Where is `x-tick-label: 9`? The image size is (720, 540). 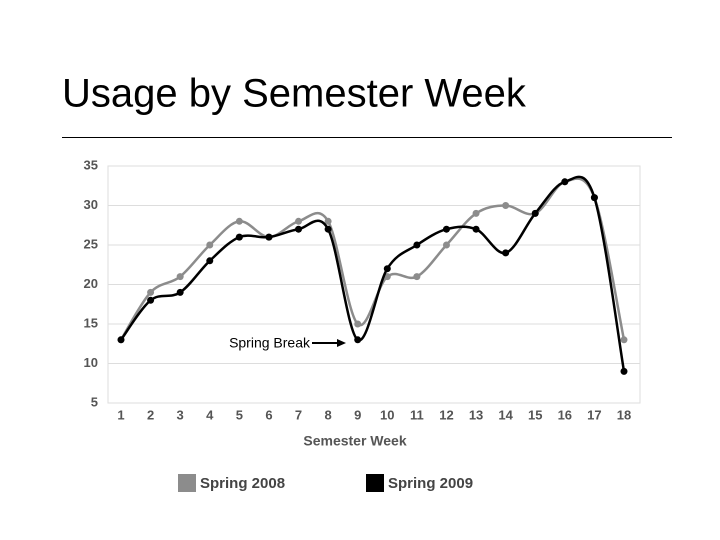
x-tick-label: 9 is located at coordinates (357, 414).